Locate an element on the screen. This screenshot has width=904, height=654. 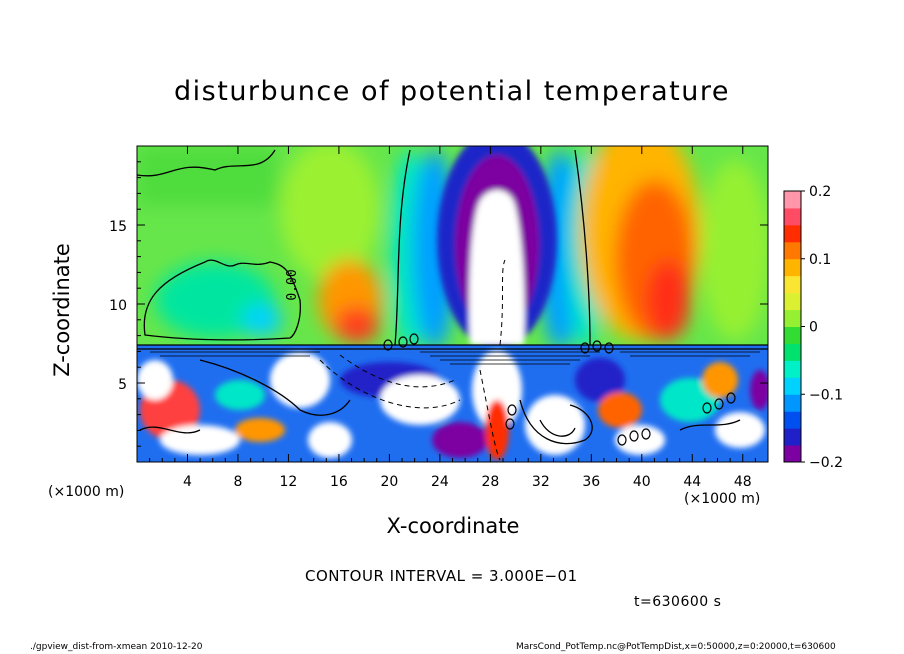
x-axis-label: X-coordinate is located at coordinates (453, 526).